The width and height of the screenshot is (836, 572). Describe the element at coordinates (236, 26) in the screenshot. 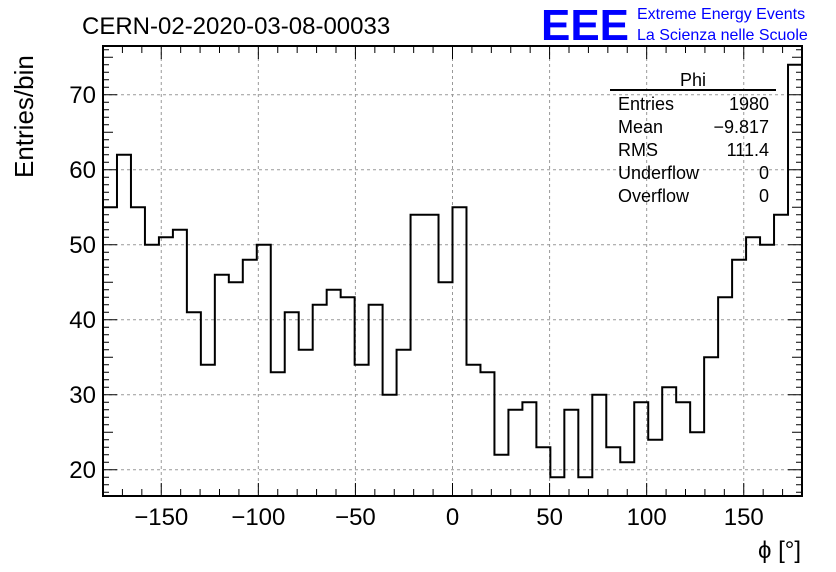

I see `chart-title: CERN-02-2020-03-08-00033` at that location.